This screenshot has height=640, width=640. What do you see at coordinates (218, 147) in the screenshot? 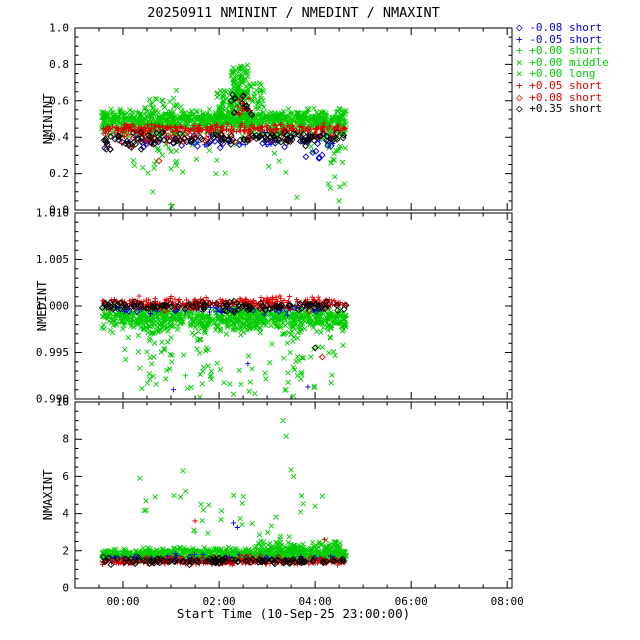
I see `series-0-0-08-short` at bounding box center [218, 147].